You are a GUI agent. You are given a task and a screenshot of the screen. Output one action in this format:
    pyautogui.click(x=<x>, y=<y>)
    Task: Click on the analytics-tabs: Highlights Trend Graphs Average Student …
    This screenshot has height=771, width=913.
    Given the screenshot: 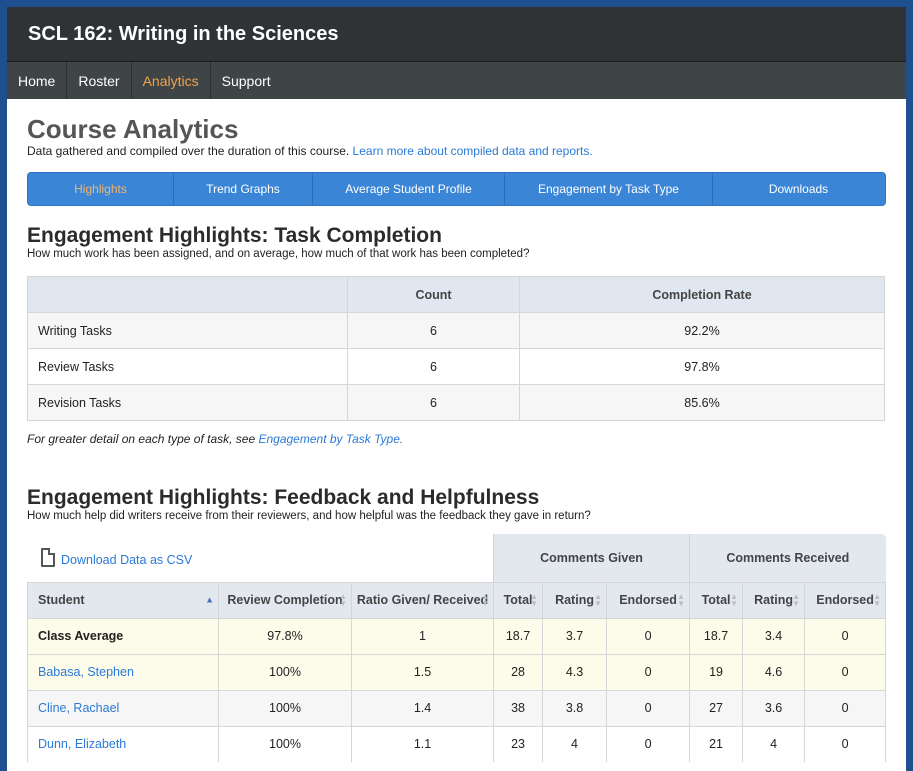 What is the action you would take?
    pyautogui.click(x=456, y=189)
    